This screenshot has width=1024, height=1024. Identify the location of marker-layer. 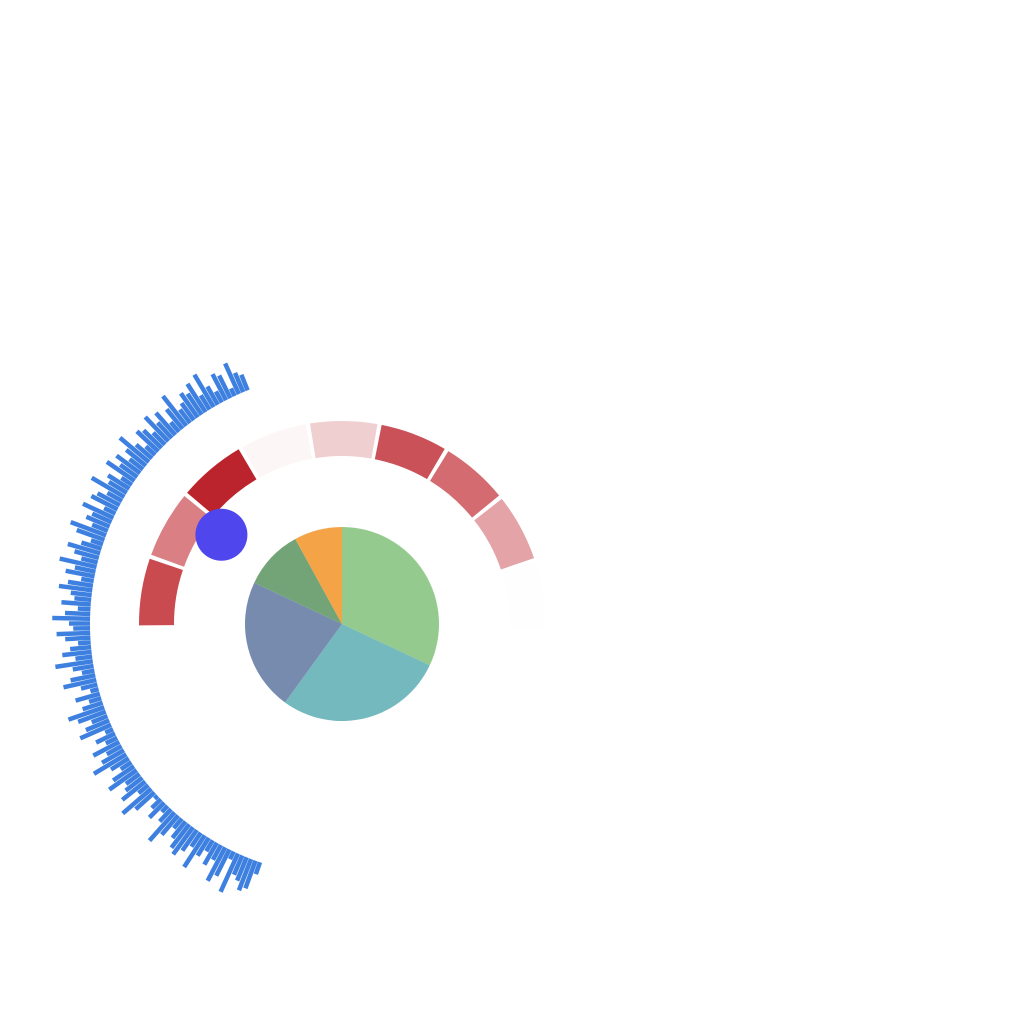
(221, 534).